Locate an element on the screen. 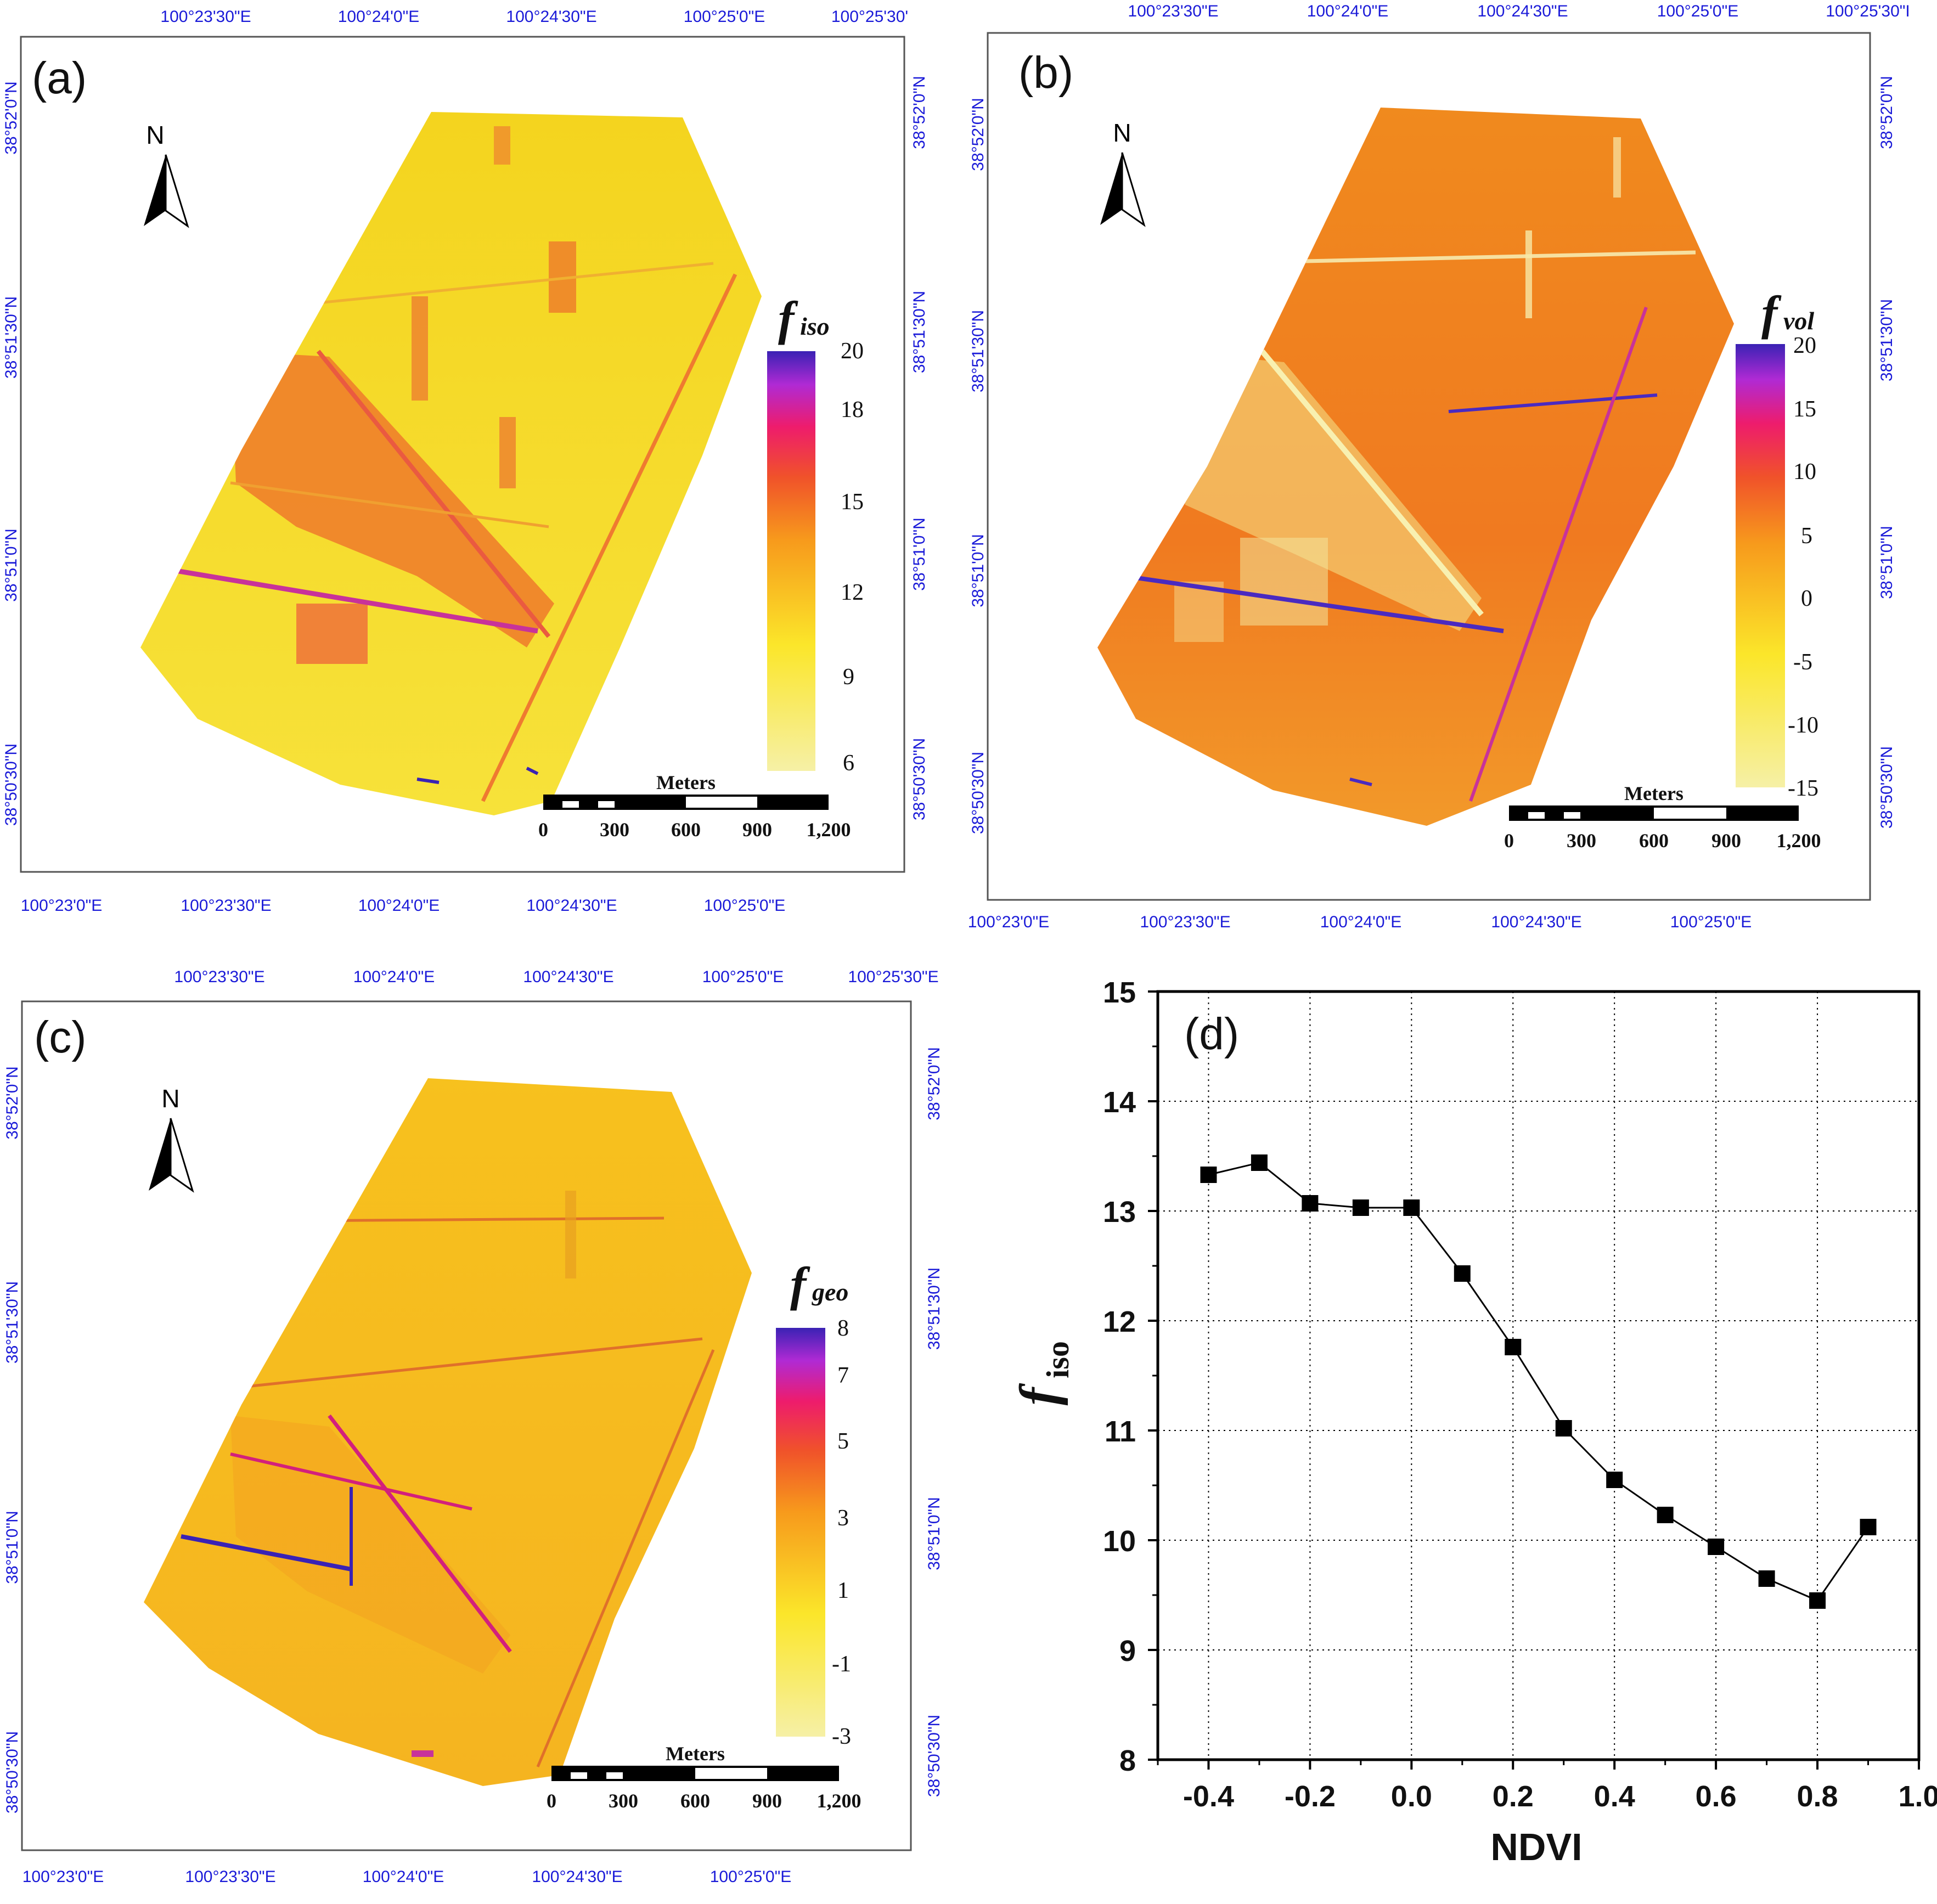 The height and width of the screenshot is (1904, 1937). y-axis-label: f iso is located at coordinates (1042, 1373).